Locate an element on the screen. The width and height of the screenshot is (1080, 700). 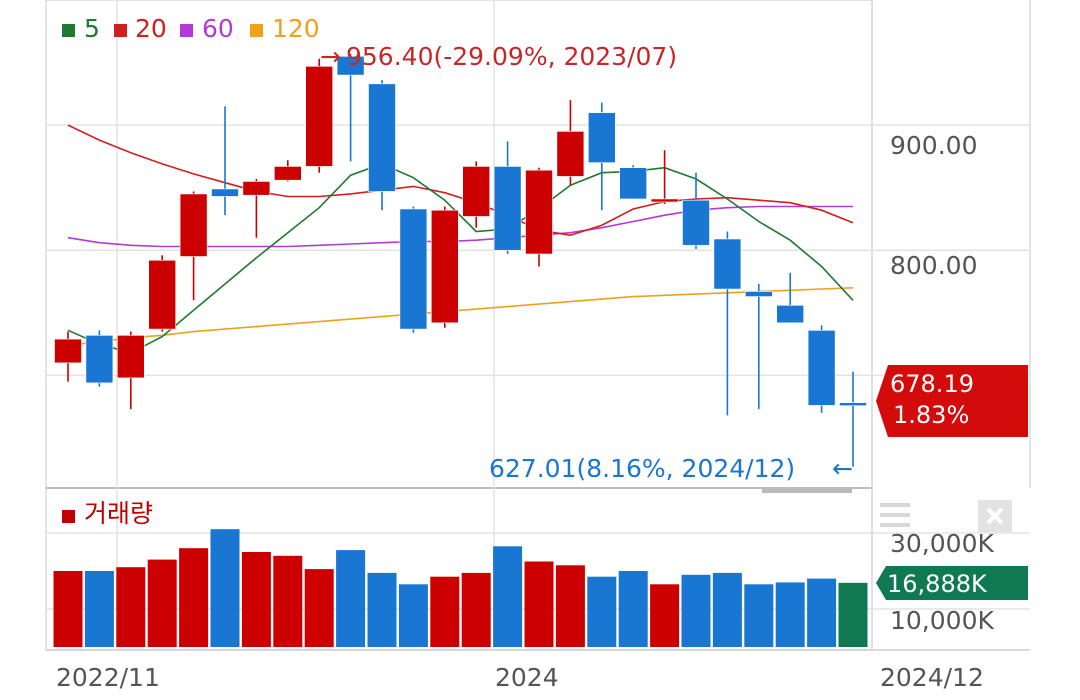
current-volume-tag: 16,888K is located at coordinates (952, 583).